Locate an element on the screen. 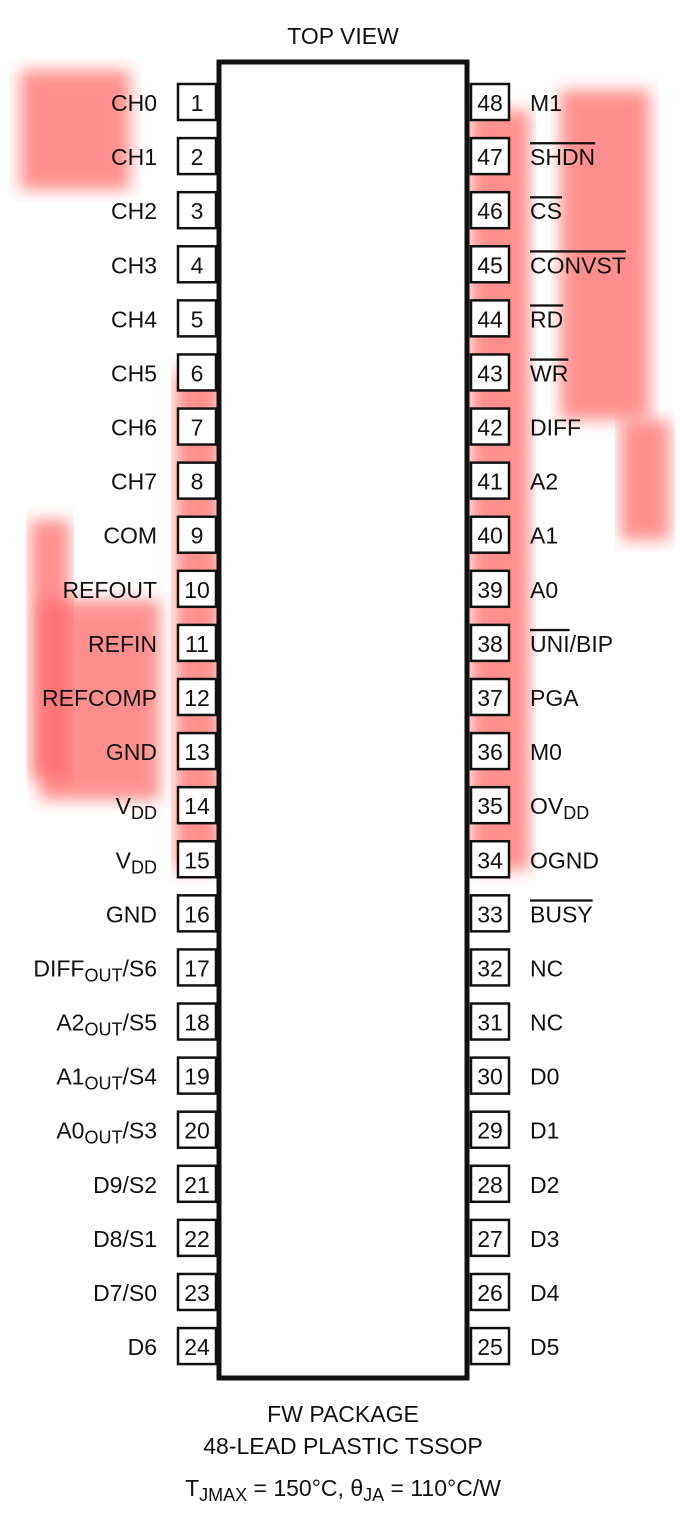  pin-name: OGND is located at coordinates (564, 860).